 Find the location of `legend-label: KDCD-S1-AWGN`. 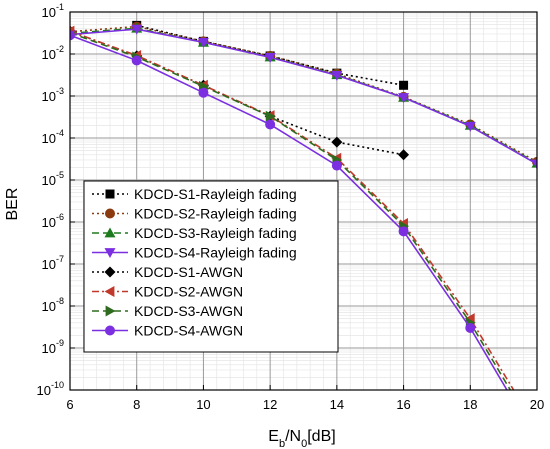

legend-label: KDCD-S1-AWGN is located at coordinates (188, 272).